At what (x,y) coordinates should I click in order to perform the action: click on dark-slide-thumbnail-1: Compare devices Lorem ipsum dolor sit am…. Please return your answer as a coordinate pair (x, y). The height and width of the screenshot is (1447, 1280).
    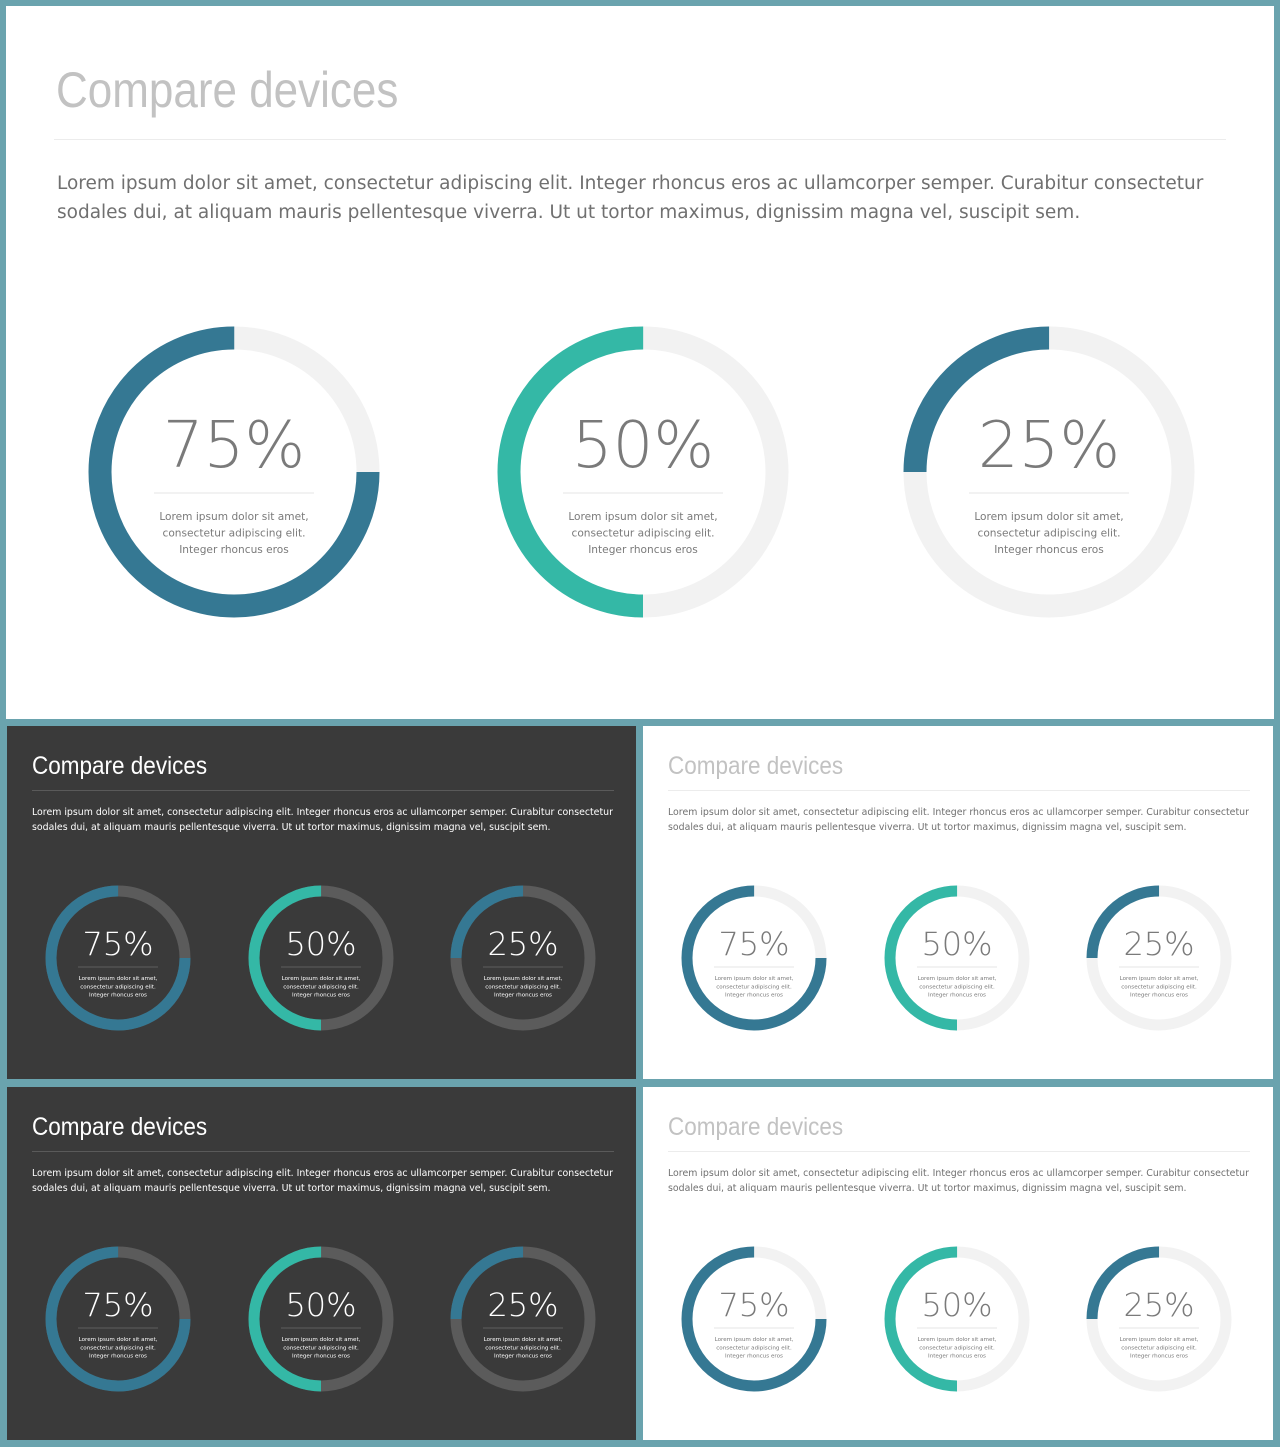
    Looking at the image, I should click on (321, 902).